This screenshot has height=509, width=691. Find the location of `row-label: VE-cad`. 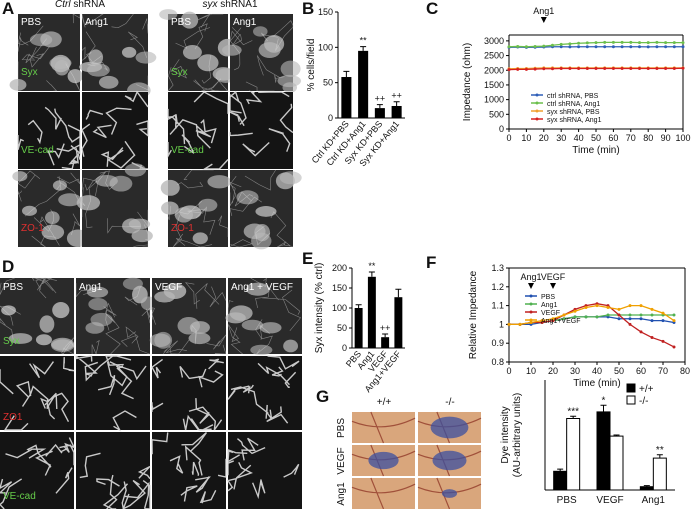

row-label: VE-cad is located at coordinates (19, 496).